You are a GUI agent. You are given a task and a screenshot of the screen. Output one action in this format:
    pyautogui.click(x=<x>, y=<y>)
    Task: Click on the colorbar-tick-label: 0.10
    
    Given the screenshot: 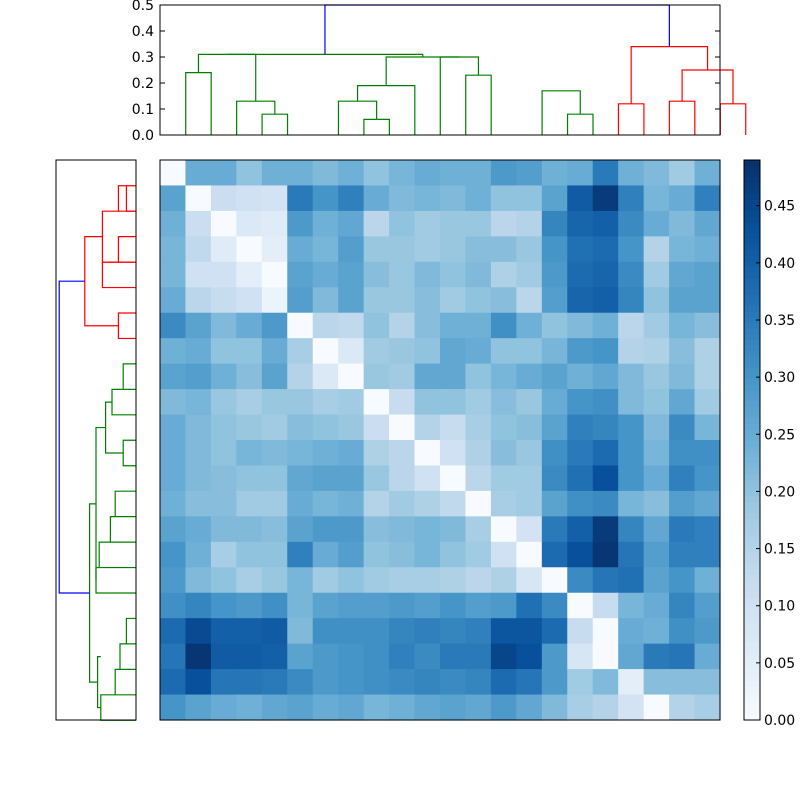 What is the action you would take?
    pyautogui.click(x=779, y=607)
    